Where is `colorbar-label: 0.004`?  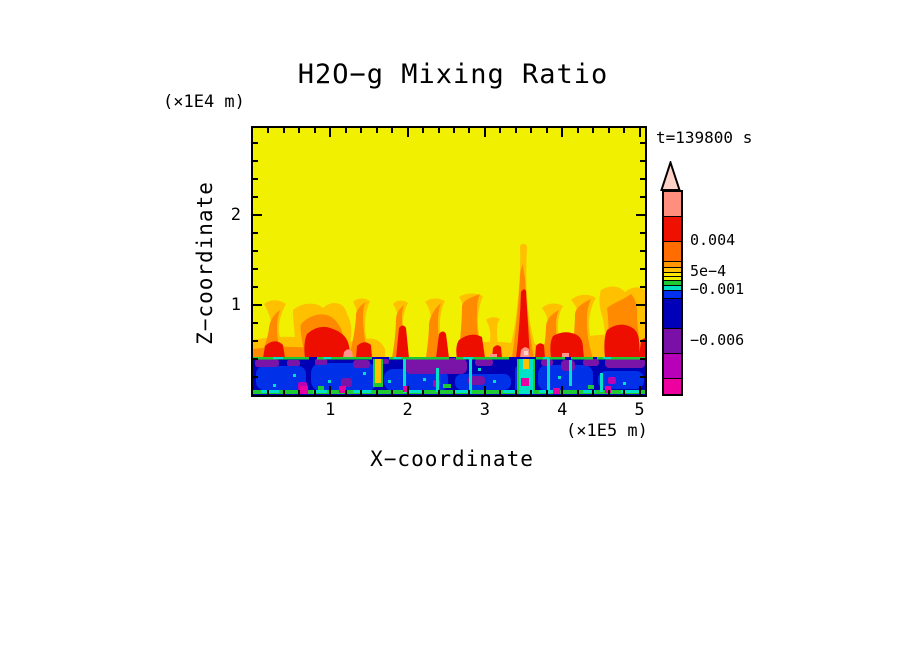 colorbar-label: 0.004 is located at coordinates (713, 240).